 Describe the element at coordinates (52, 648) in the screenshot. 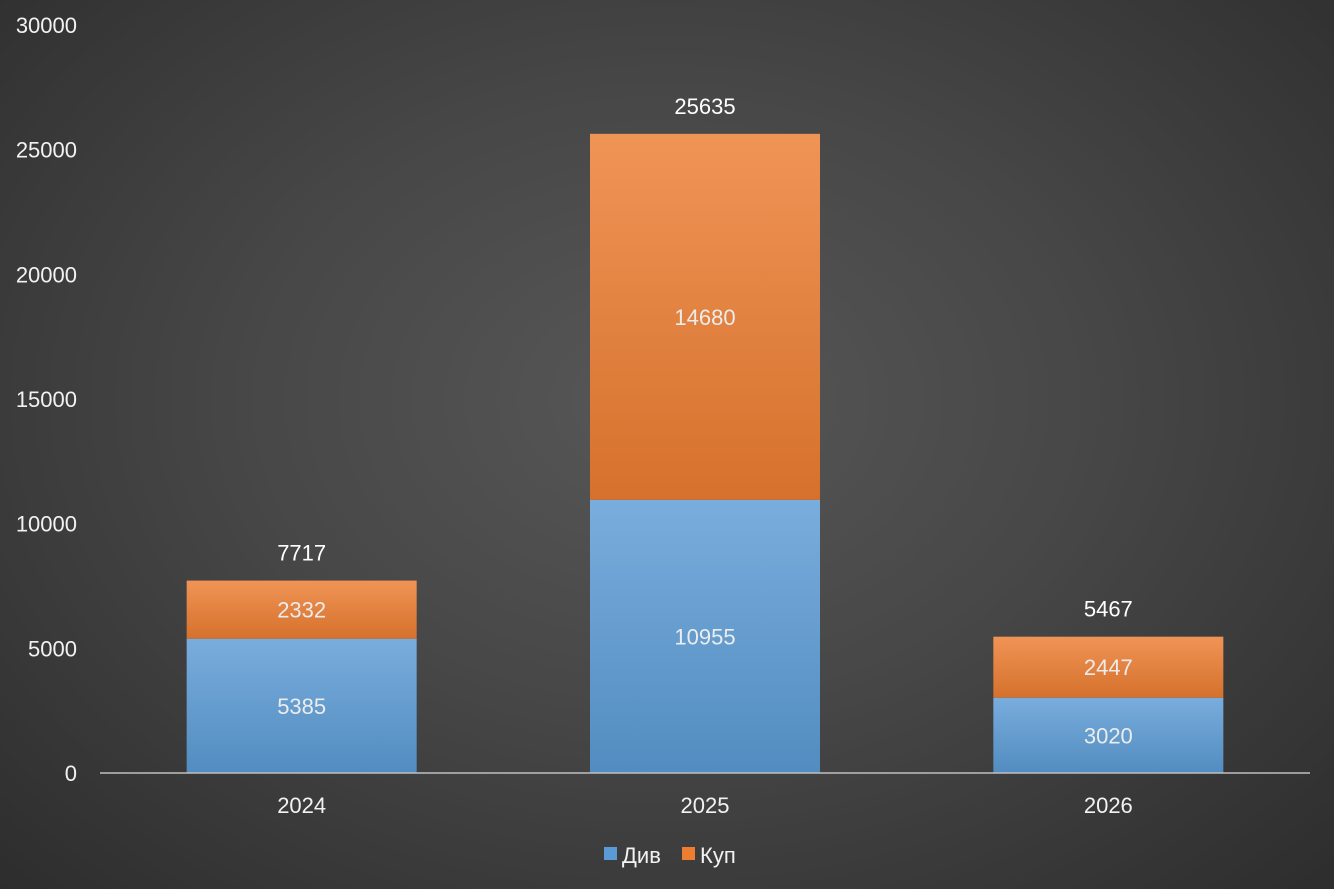

I see `y-tick-label: 5000` at that location.